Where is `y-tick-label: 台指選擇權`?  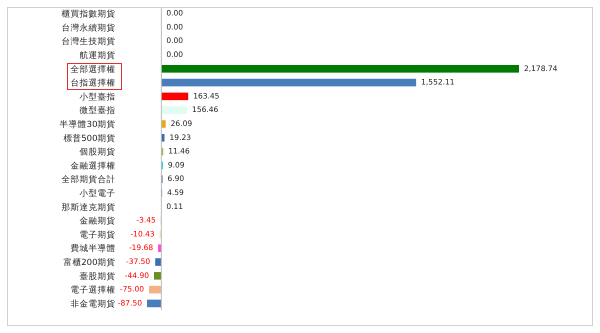 y-tick-label: 台指選擇權 is located at coordinates (93, 83).